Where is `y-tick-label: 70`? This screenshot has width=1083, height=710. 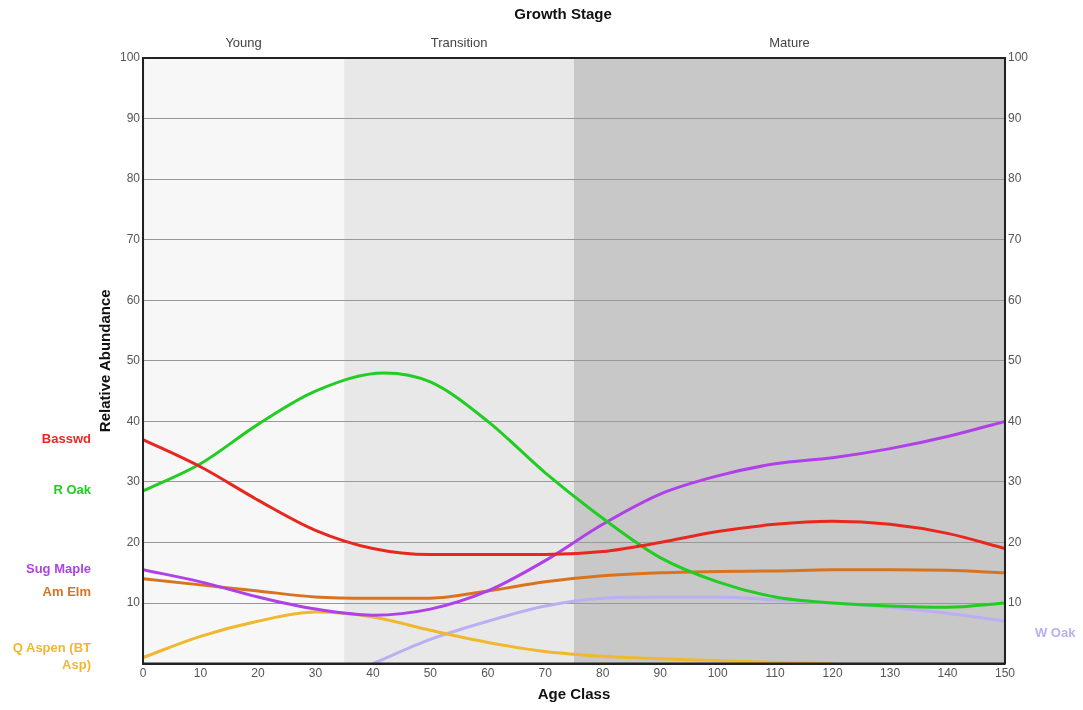 y-tick-label: 70 is located at coordinates (133, 238).